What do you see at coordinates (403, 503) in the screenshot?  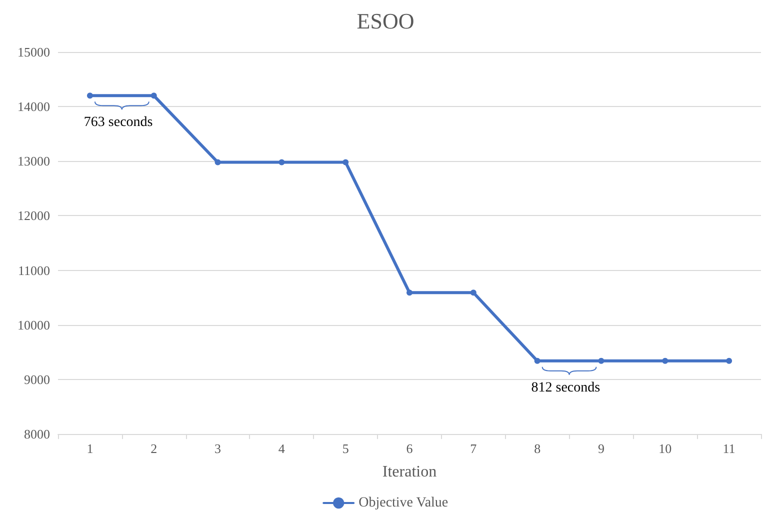 I see `legend-label: Objective Value` at bounding box center [403, 503].